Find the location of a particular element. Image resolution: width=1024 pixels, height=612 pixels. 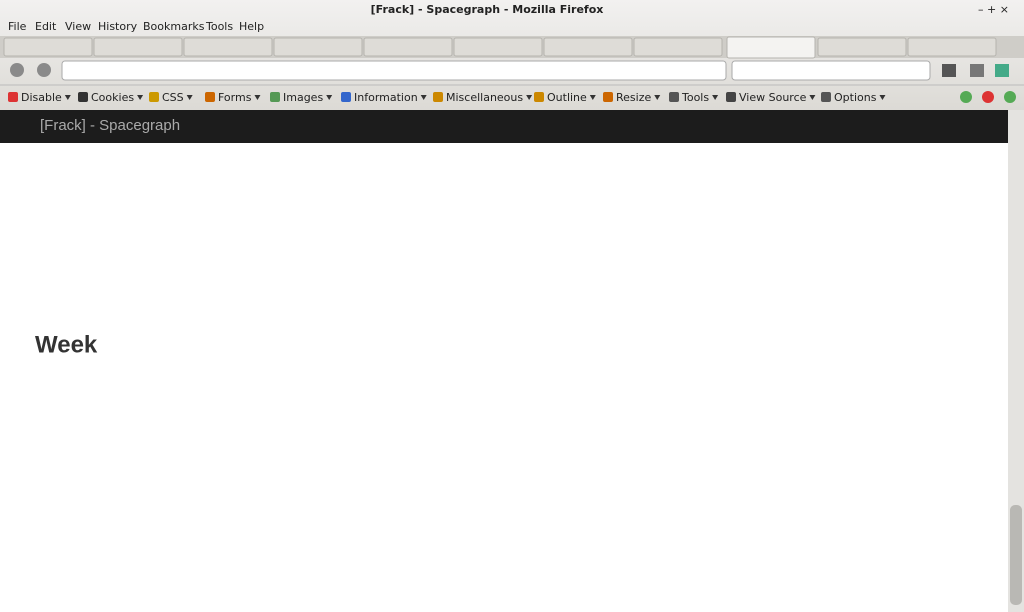

page-header-title: [Frack] - Spacegraph is located at coordinates (110, 125).